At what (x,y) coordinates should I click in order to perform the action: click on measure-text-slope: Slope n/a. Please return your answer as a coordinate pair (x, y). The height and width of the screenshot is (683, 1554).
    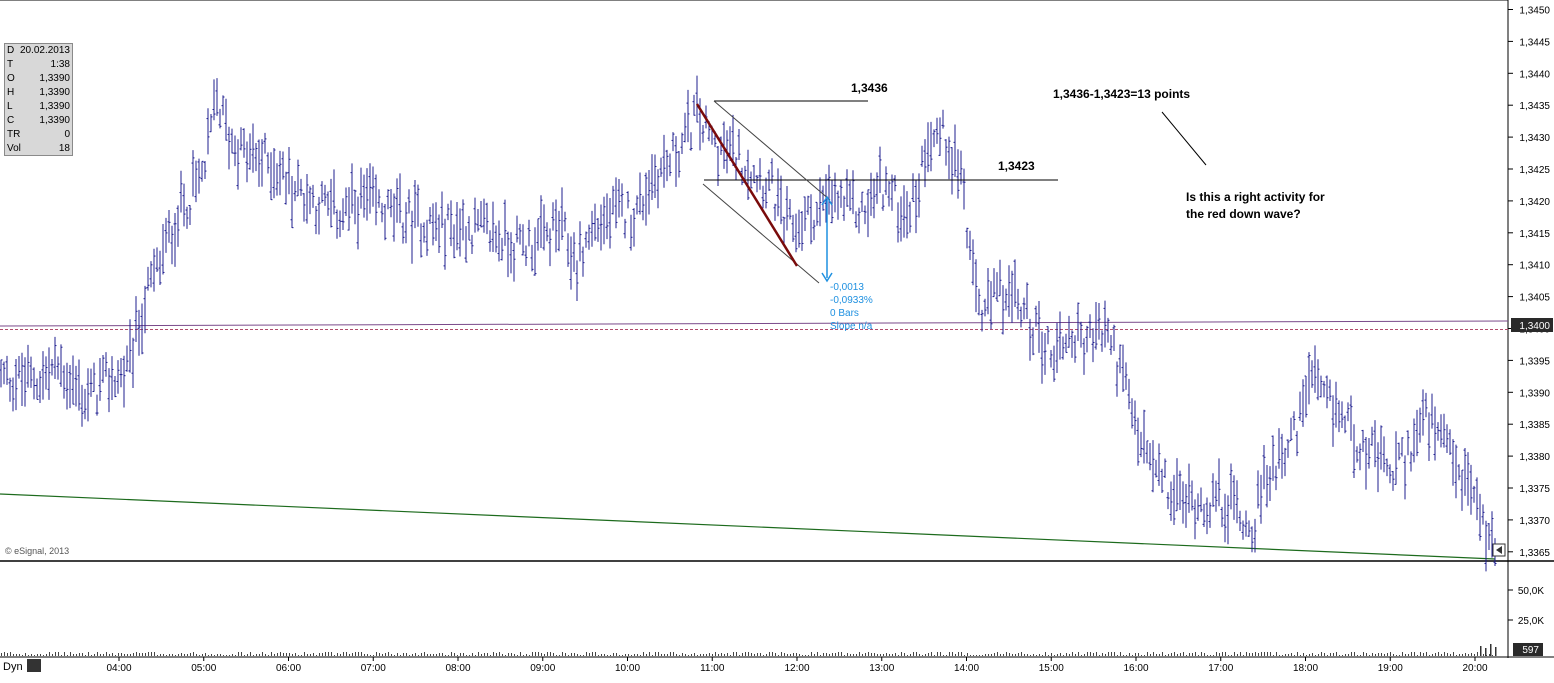
    Looking at the image, I should click on (851, 326).